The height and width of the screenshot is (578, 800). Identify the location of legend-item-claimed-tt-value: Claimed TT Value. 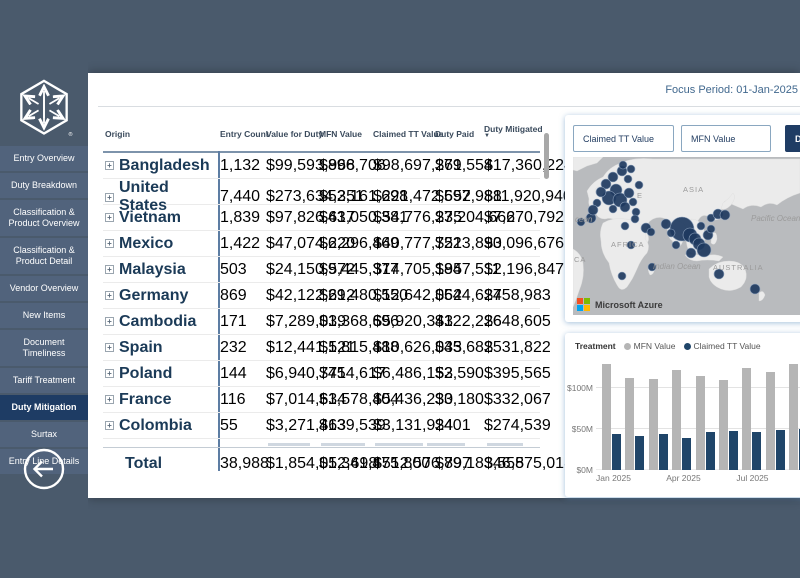
(722, 346).